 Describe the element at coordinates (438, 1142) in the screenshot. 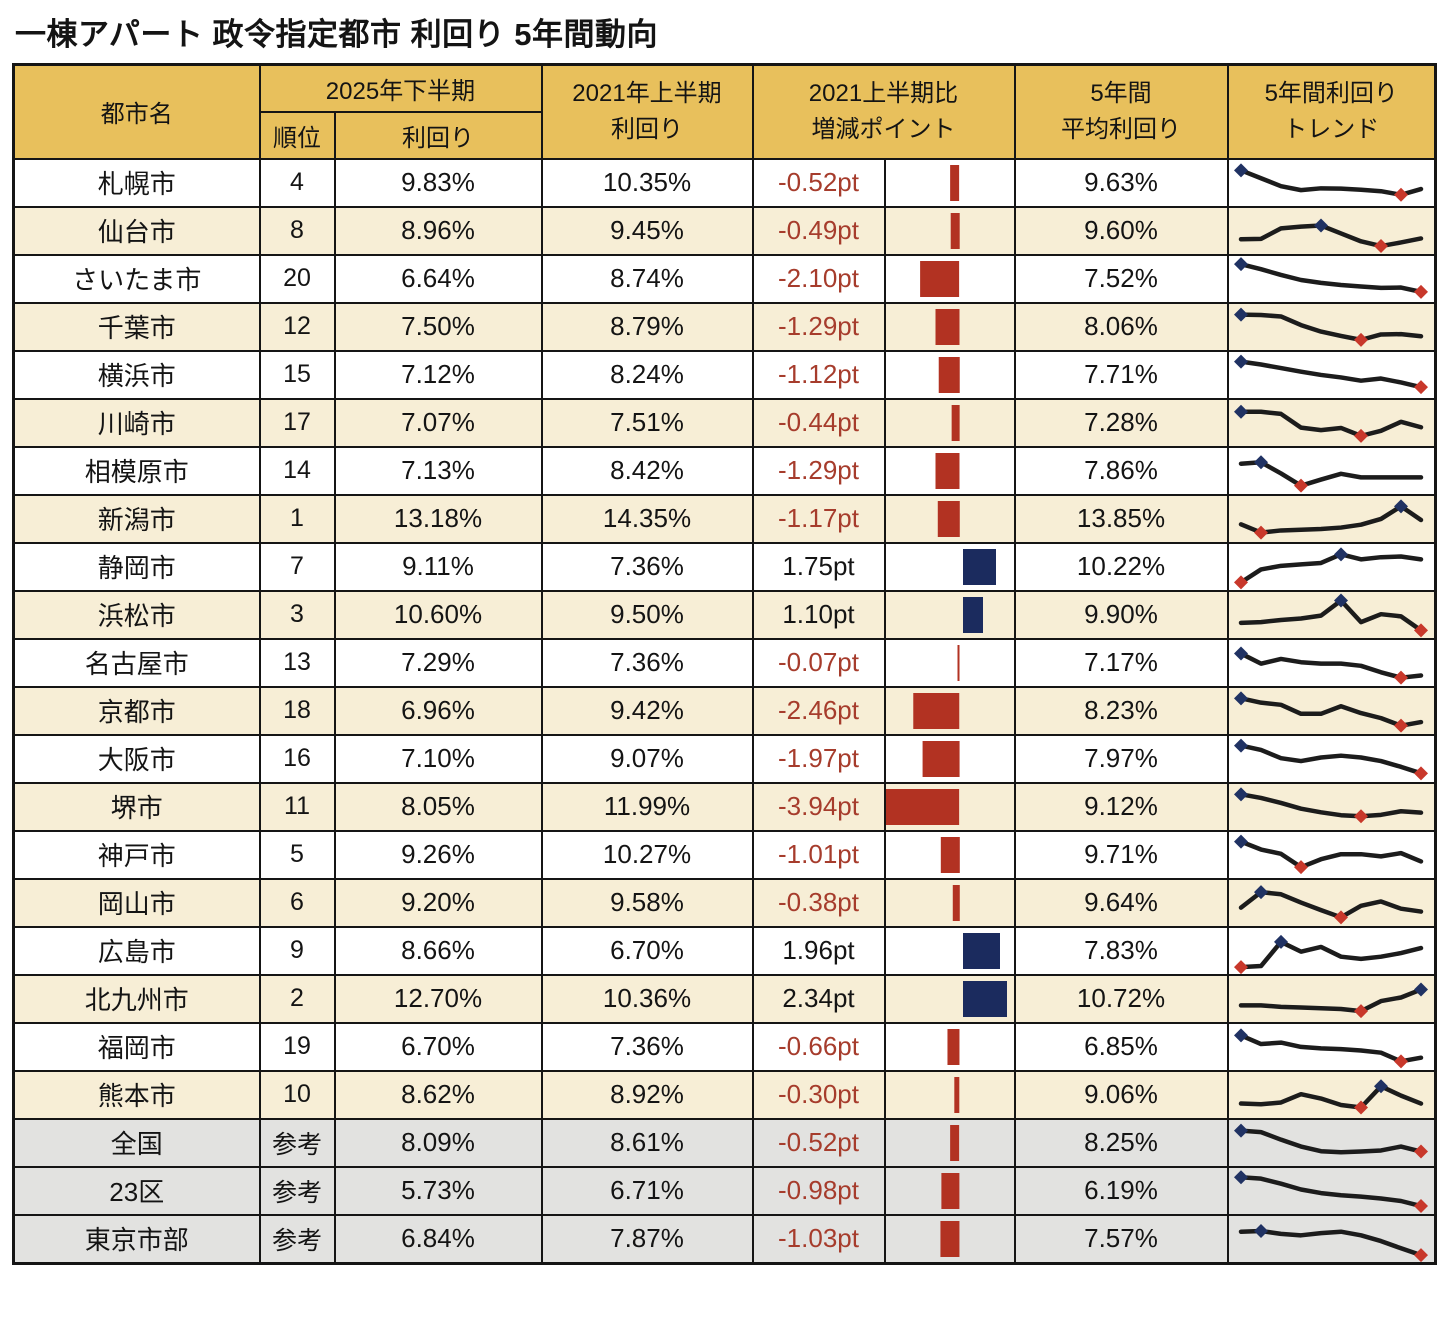

I see `yield-2025-cell: 8.09%` at that location.